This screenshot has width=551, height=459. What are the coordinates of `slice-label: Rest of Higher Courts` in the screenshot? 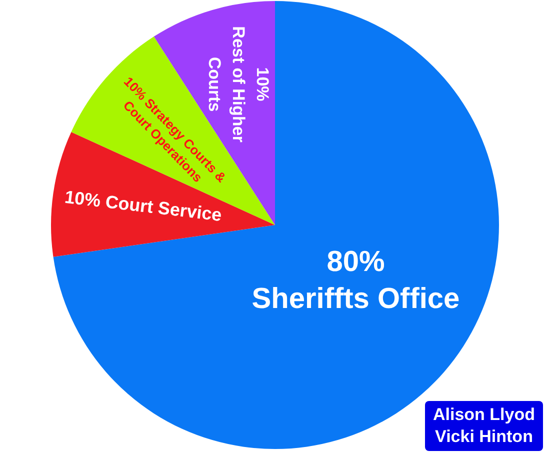 It's located at (226, 84).